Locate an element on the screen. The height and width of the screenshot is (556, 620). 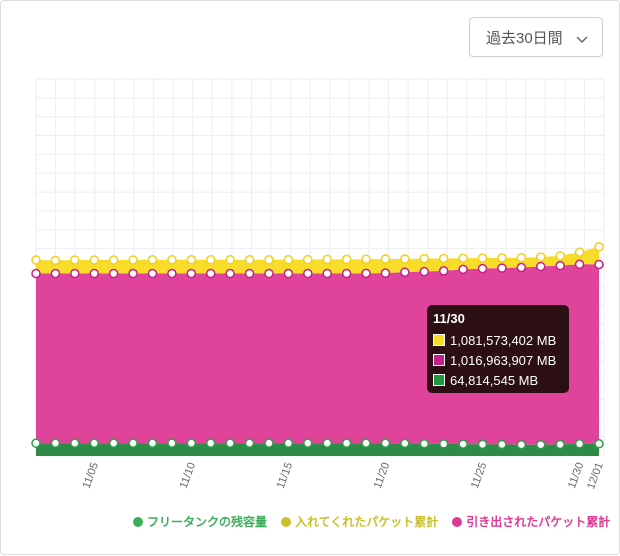
legend-dot-withdrawn is located at coordinates (457, 521).